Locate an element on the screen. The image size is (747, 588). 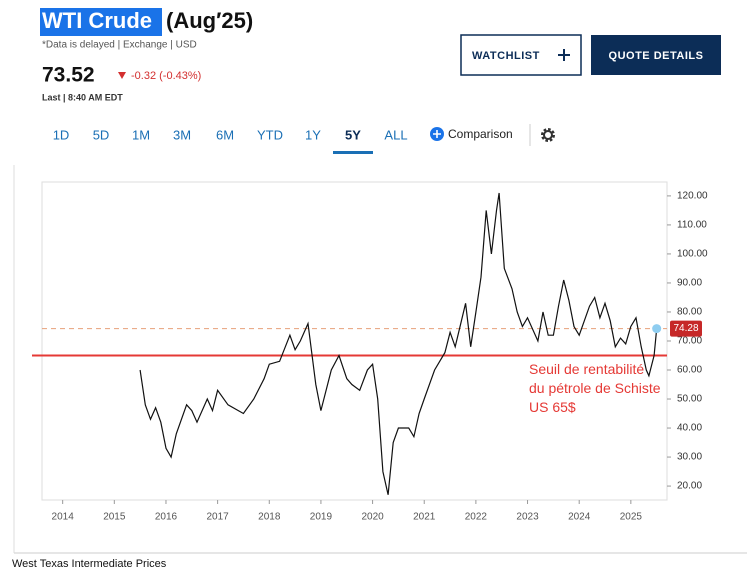
range-tab: 1M is located at coordinates (141, 134).